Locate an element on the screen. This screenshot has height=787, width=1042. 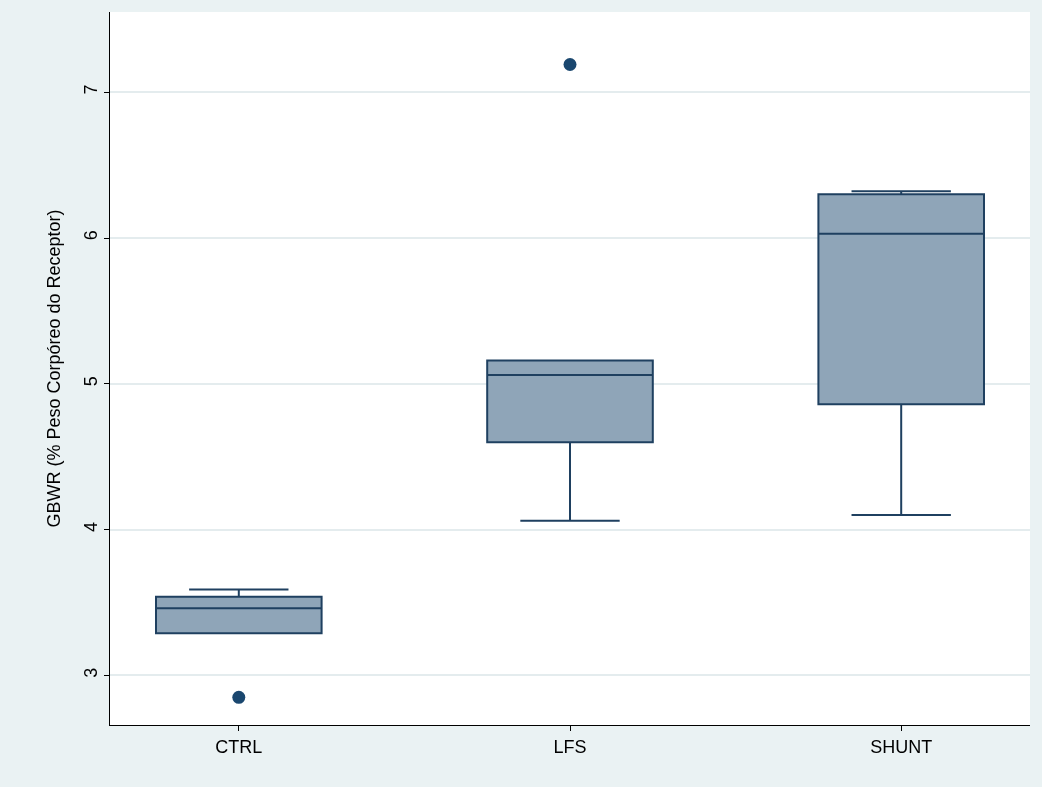
x-tick-label: CTRL is located at coordinates (239, 746).